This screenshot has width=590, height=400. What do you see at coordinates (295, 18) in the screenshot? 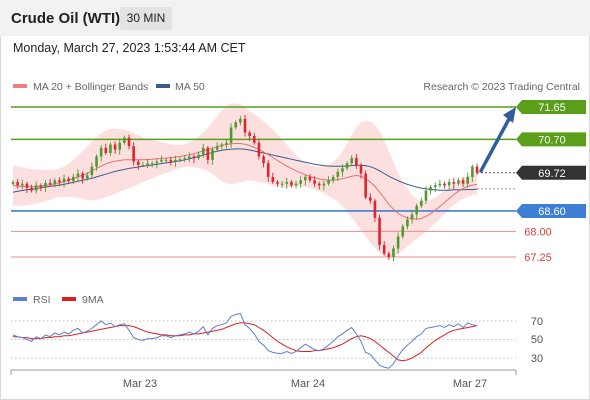
I see `chart-header: Crude Oil (WTI) 30 MIN` at bounding box center [295, 18].